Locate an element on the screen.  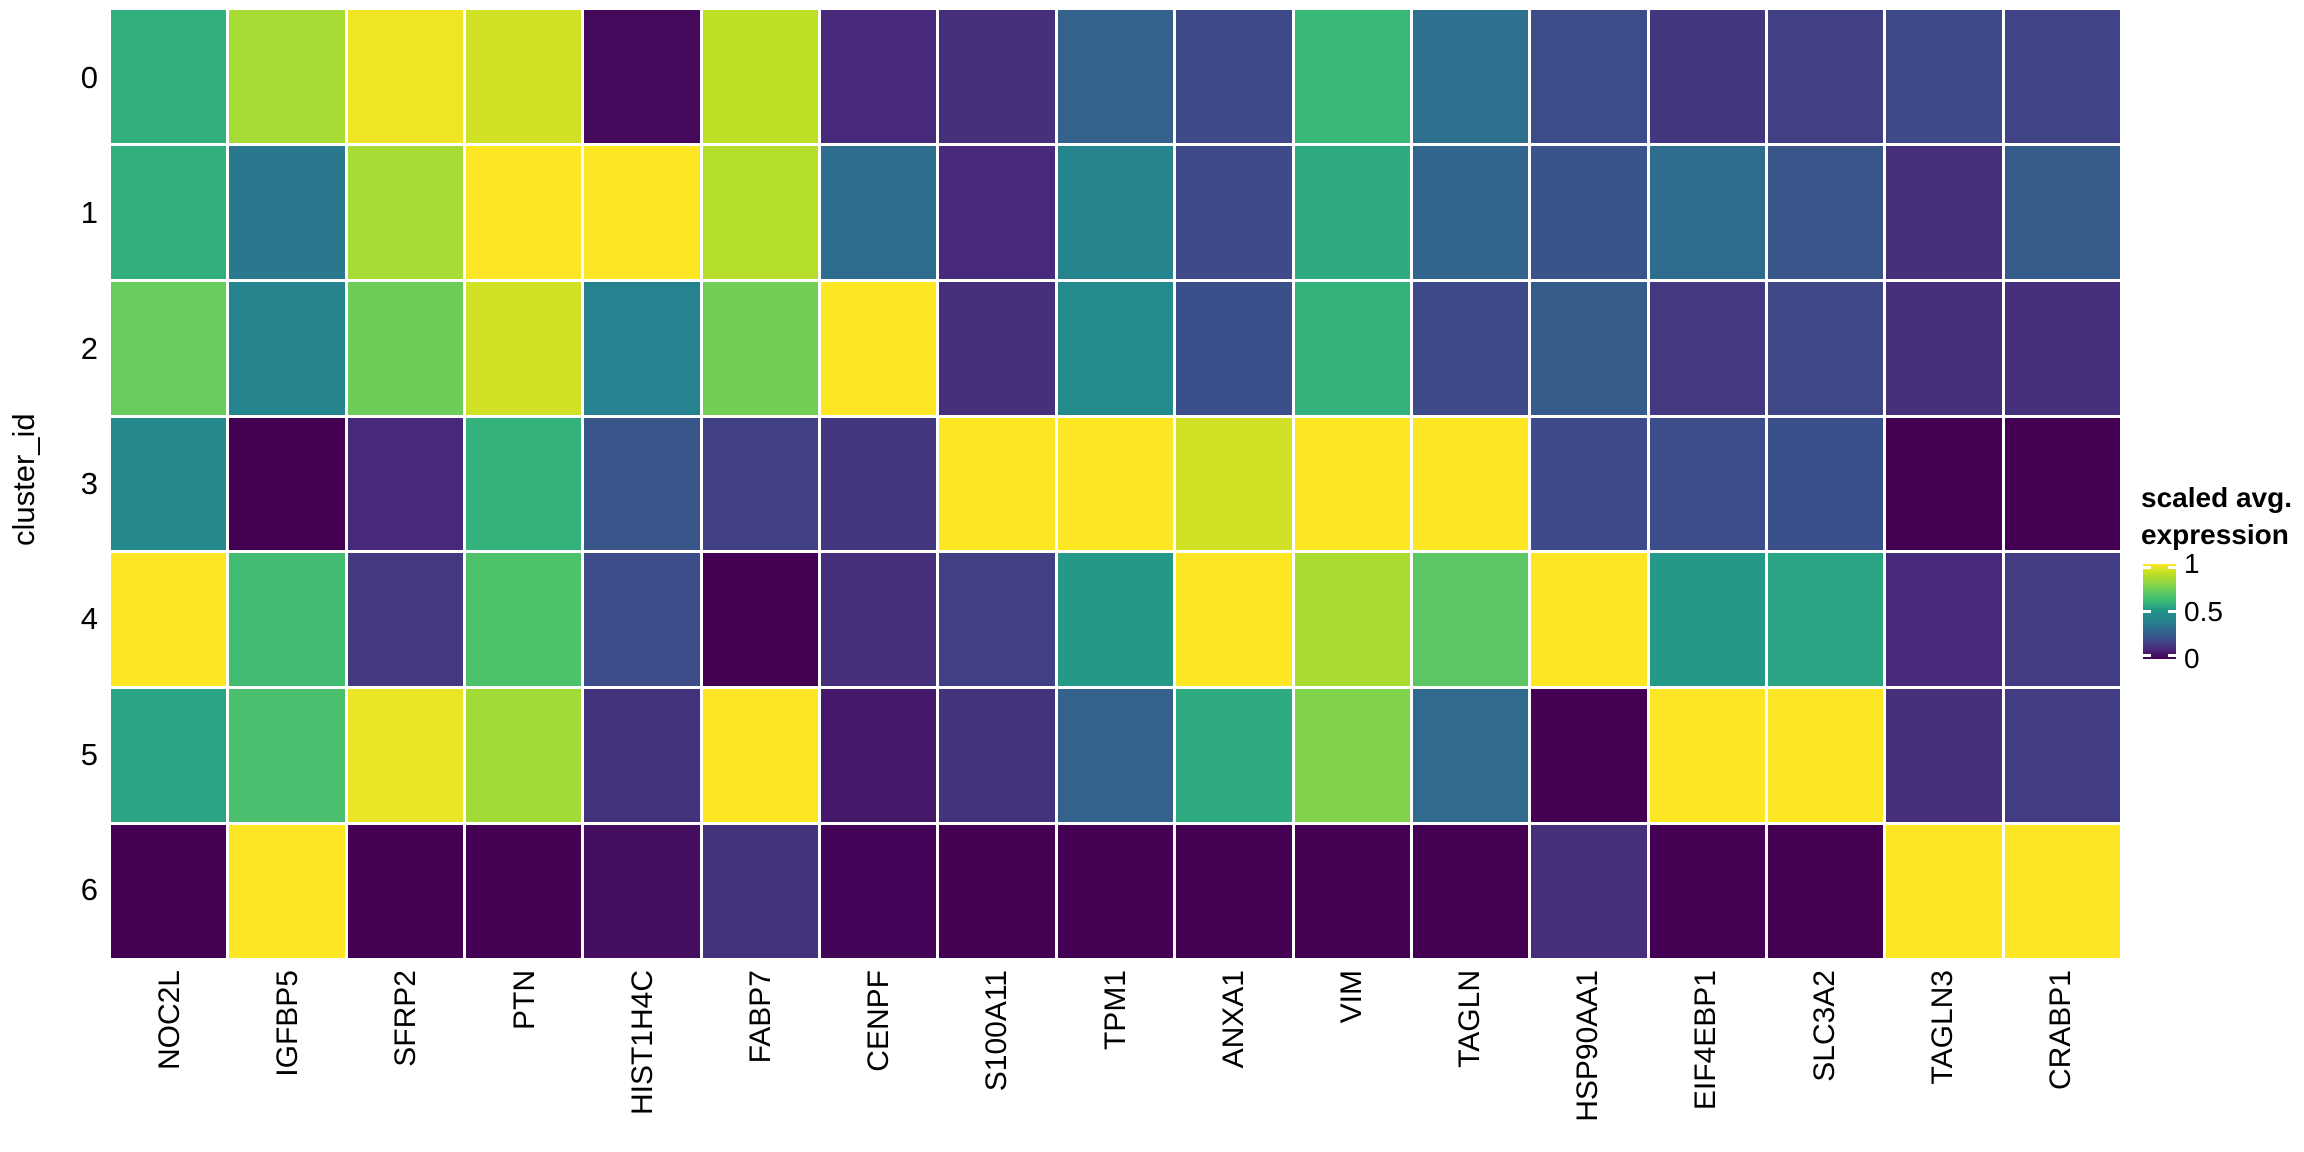
x-tick-label: HSP90AA1 is located at coordinates (1588, 1046).